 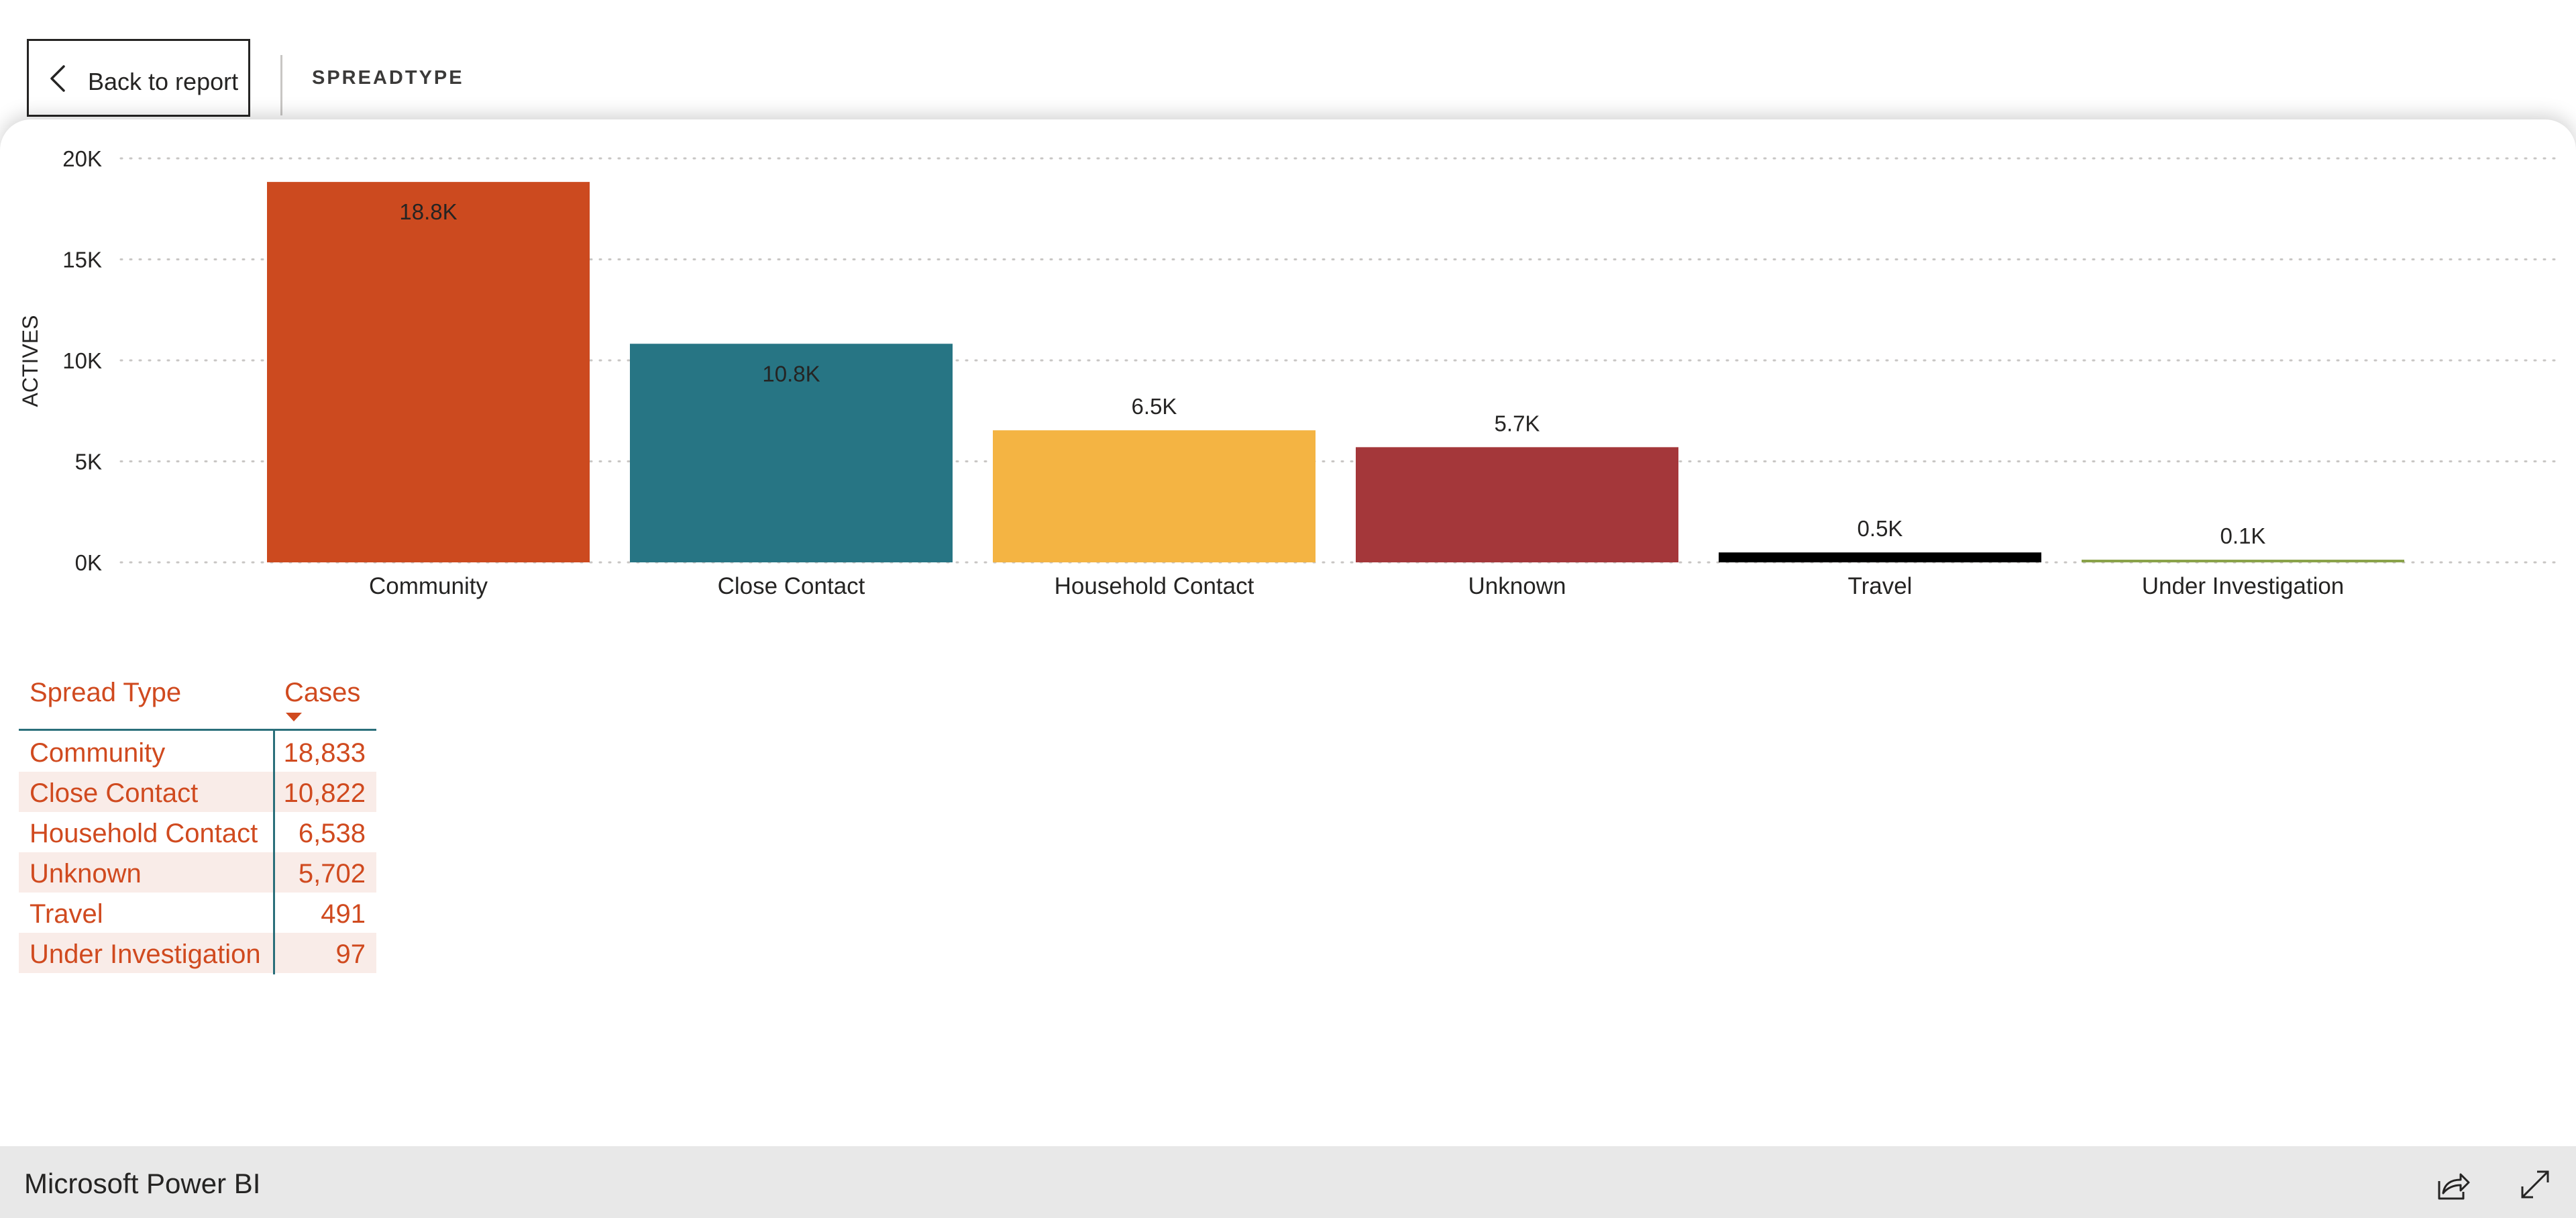 What do you see at coordinates (2452, 1185) in the screenshot?
I see `share-icon` at bounding box center [2452, 1185].